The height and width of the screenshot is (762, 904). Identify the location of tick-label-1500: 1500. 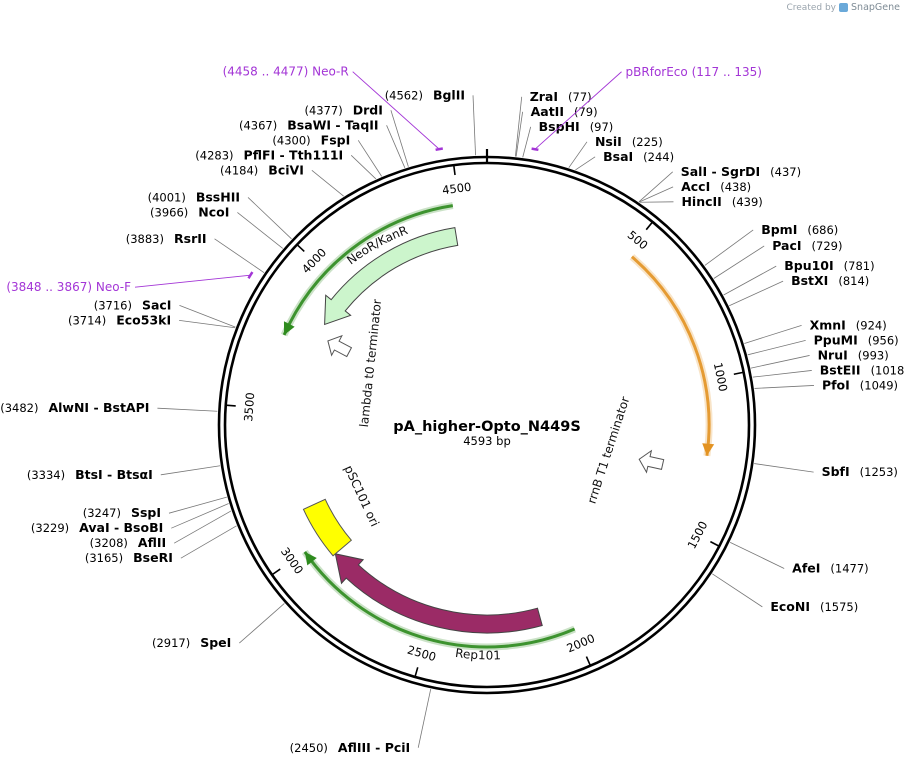
(698, 535).